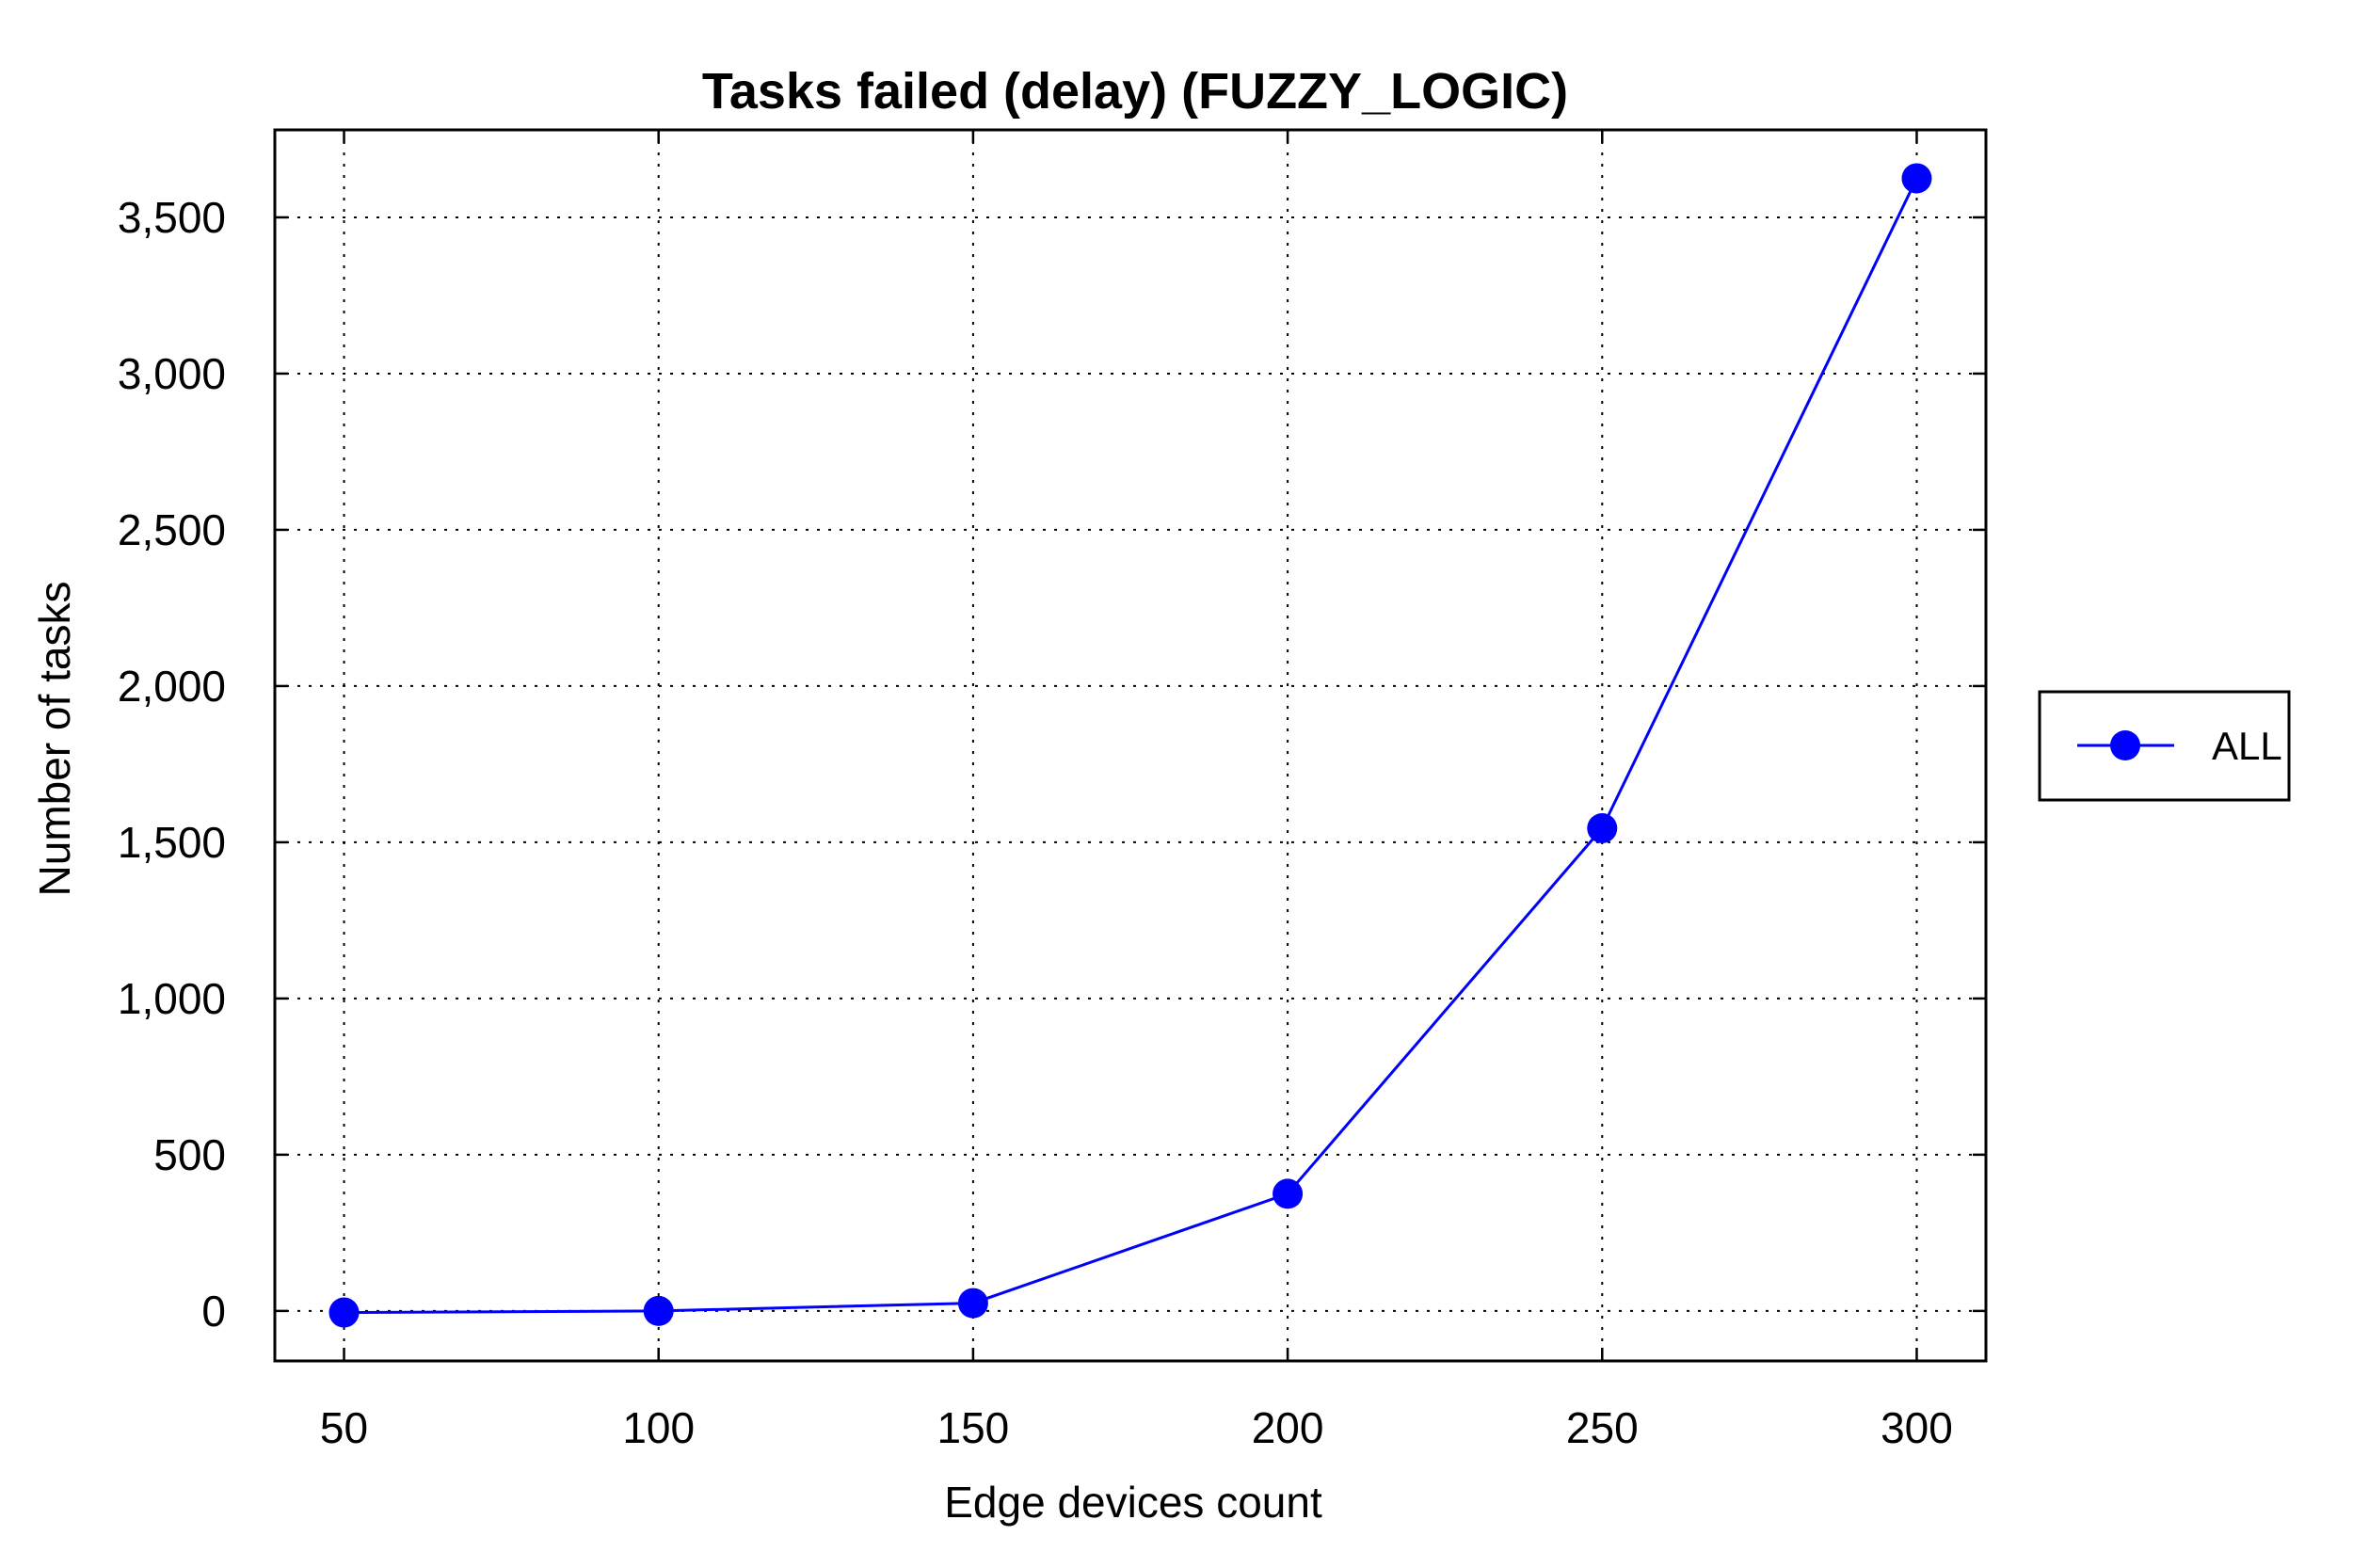 This screenshot has height=1568, width=2353. Describe the element at coordinates (1135, 91) in the screenshot. I see `chart-title: Tasks failed (delay) (FUZZY_LOGIC)` at that location.